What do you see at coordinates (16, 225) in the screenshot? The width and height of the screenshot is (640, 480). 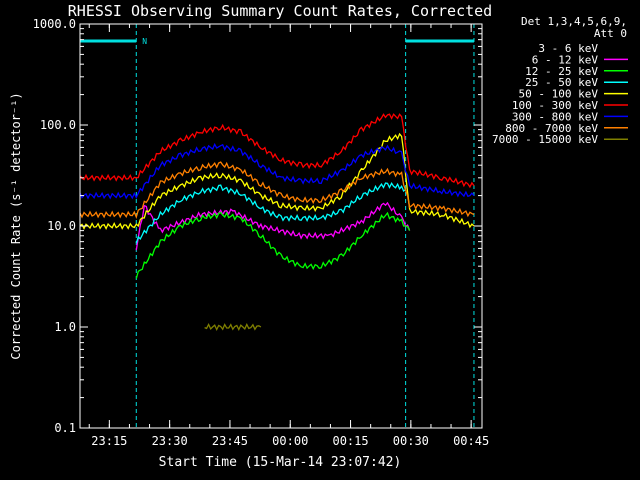 I see `y-axis-label: Corrected Count Rate (s⁻¹ detector⁻¹)` at bounding box center [16, 225].